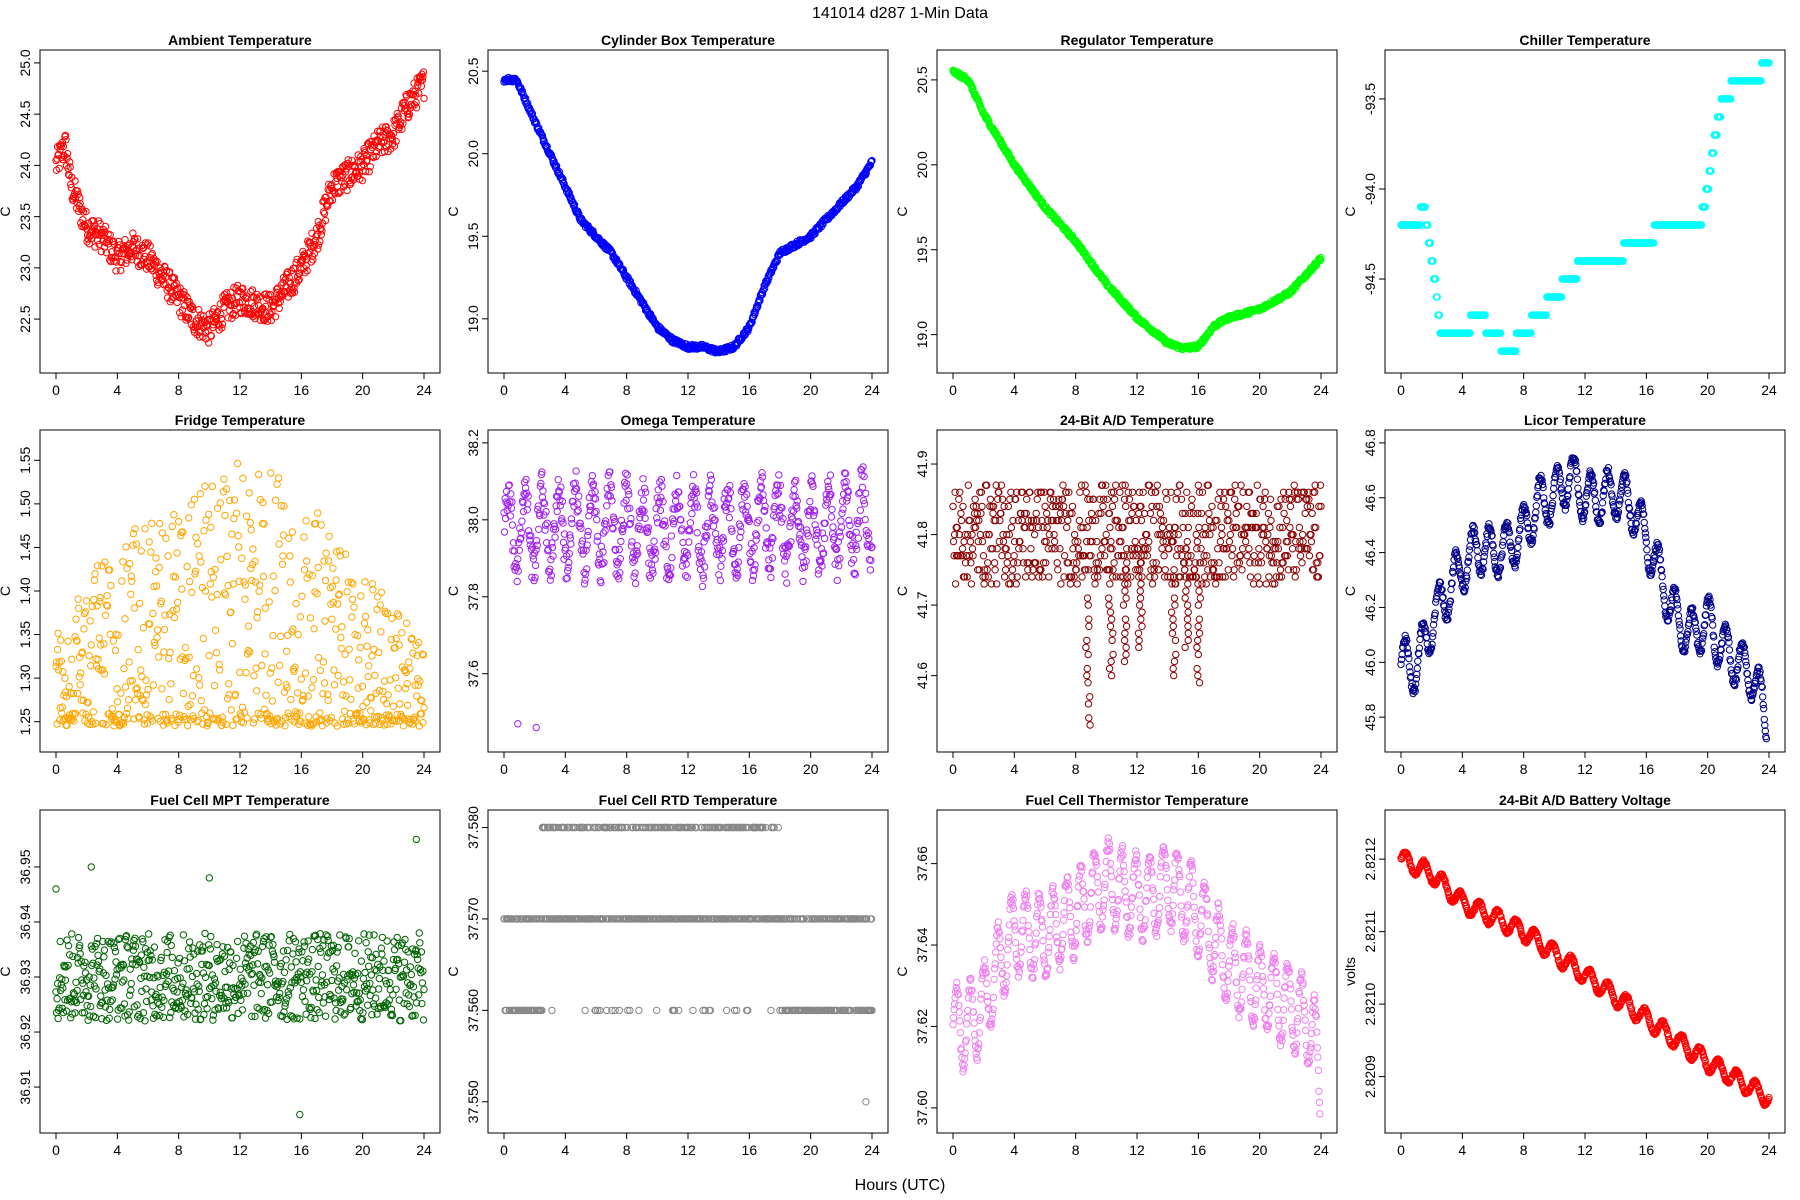 The width and height of the screenshot is (1800, 1200). I want to click on y-tick-label: 20.0, so click(922, 164).